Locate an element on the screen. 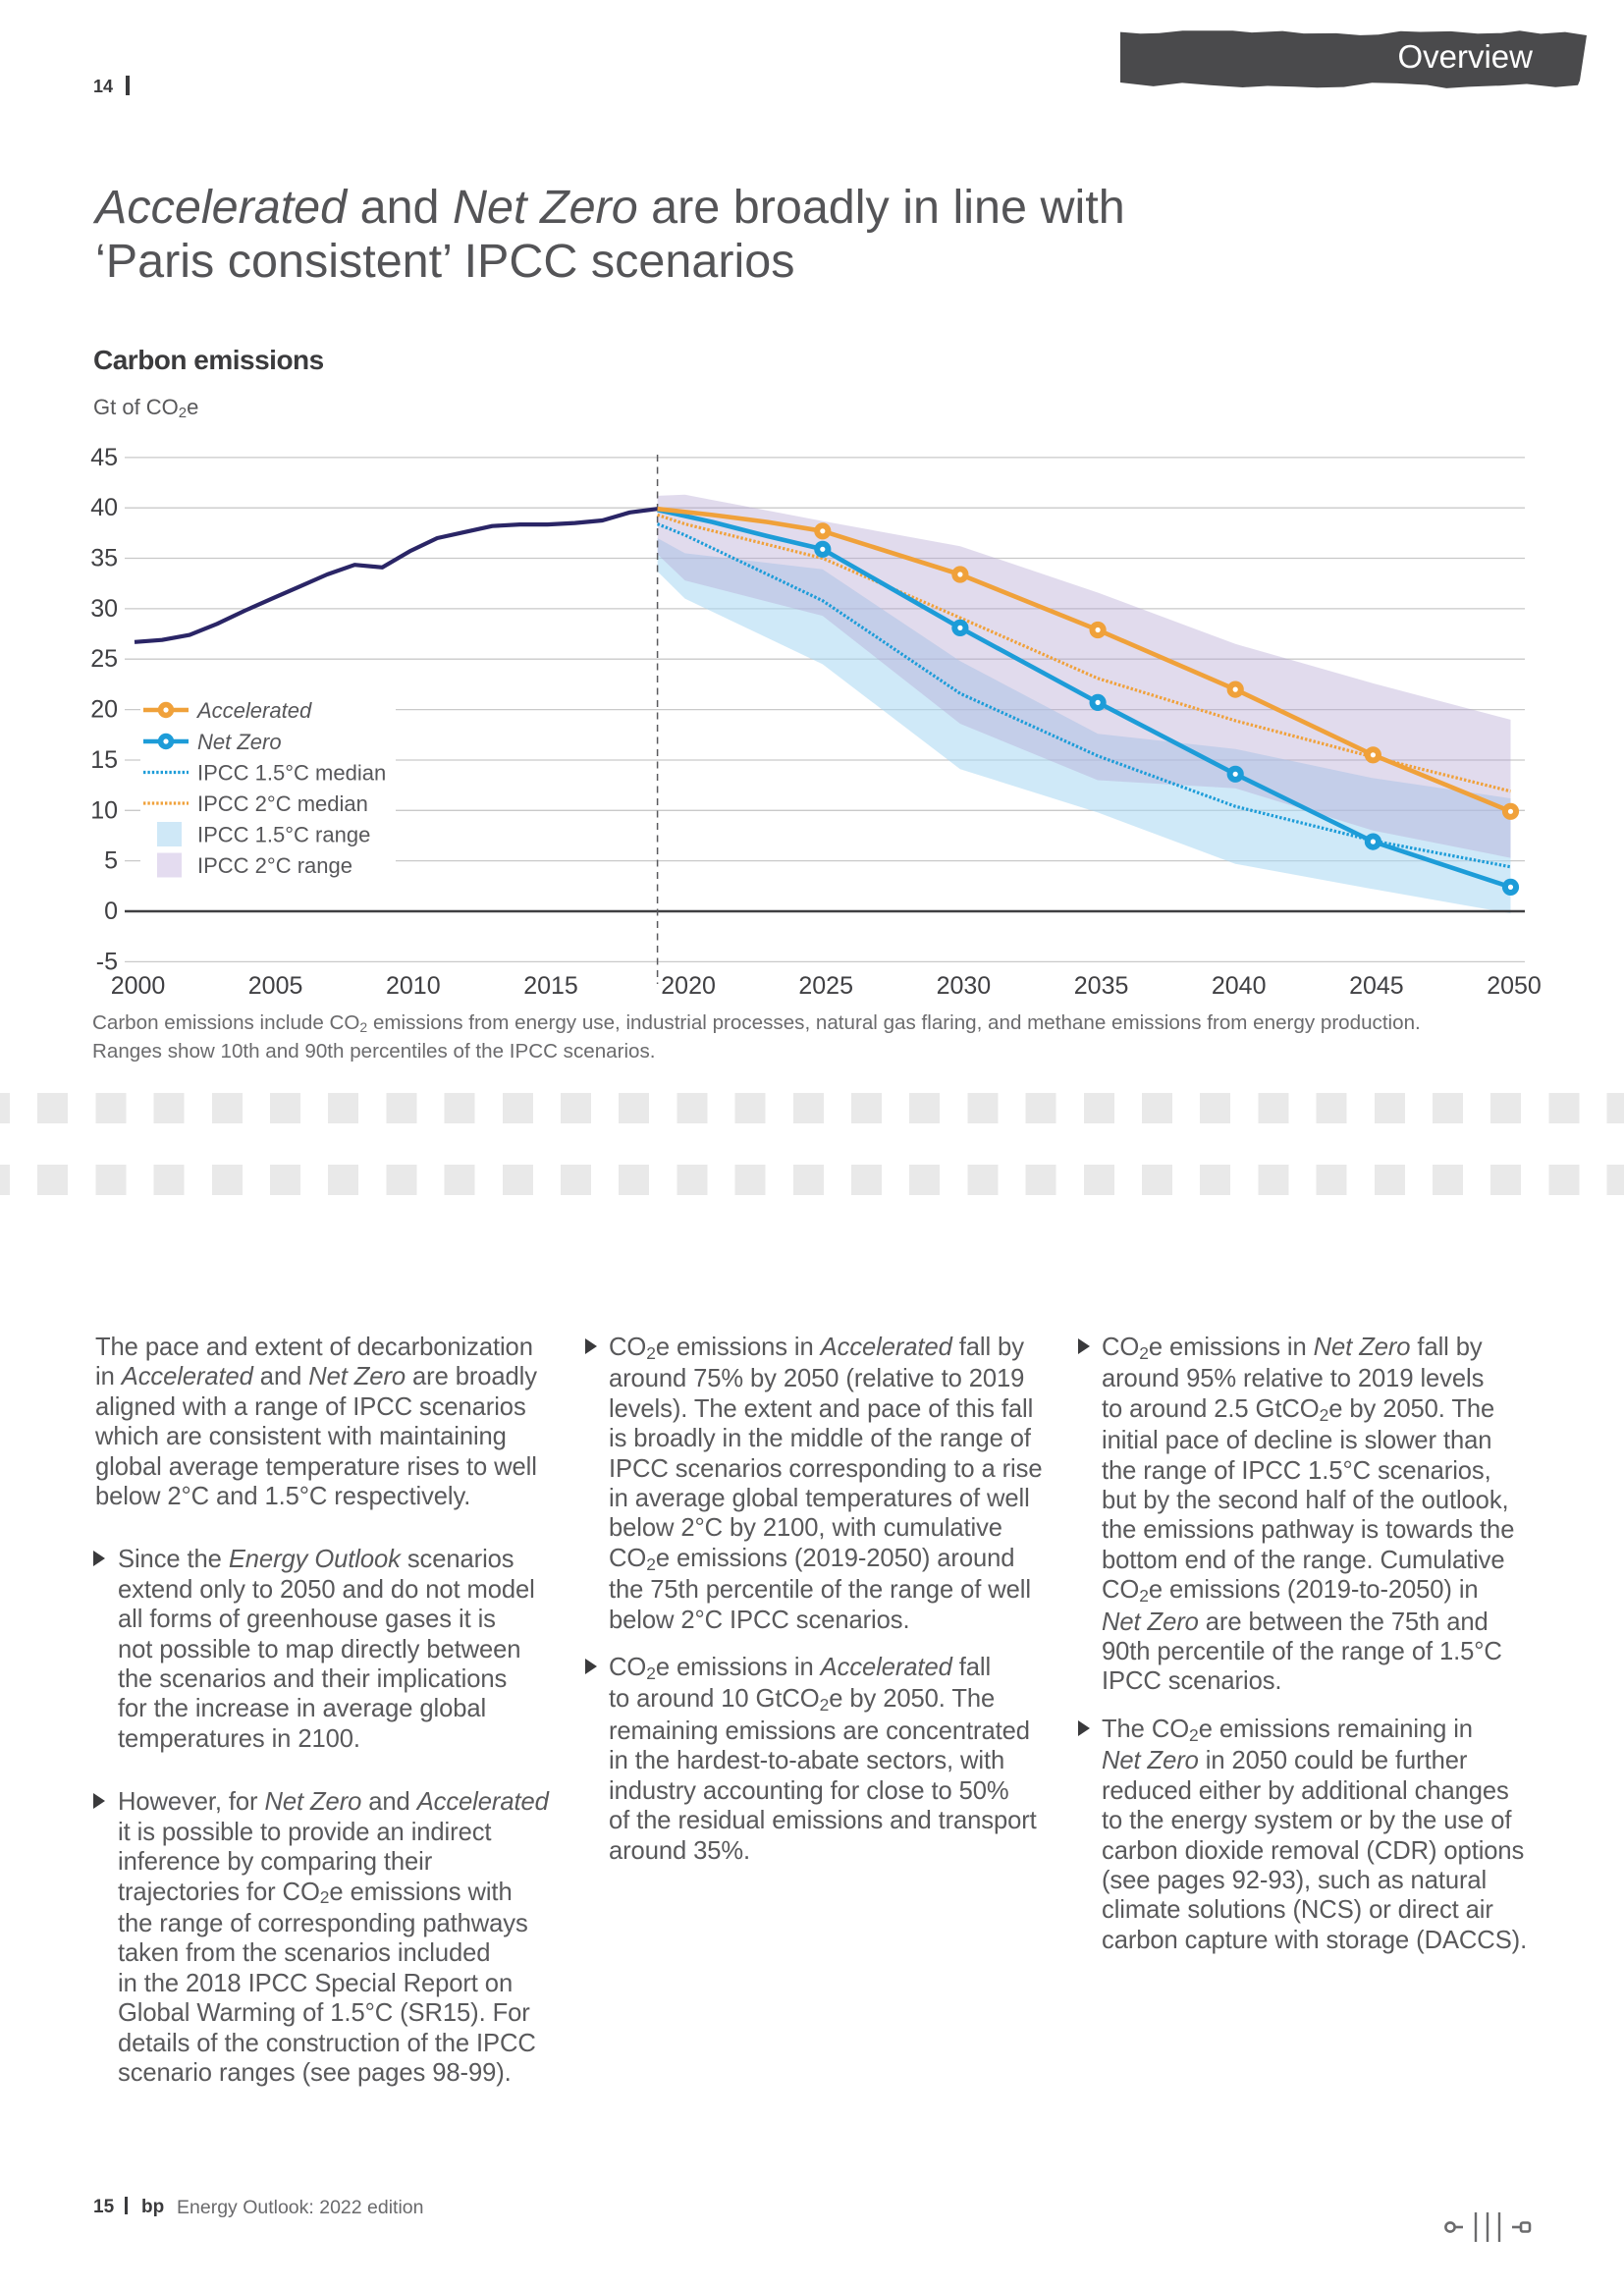  svg-text: 20 is located at coordinates (104, 710).